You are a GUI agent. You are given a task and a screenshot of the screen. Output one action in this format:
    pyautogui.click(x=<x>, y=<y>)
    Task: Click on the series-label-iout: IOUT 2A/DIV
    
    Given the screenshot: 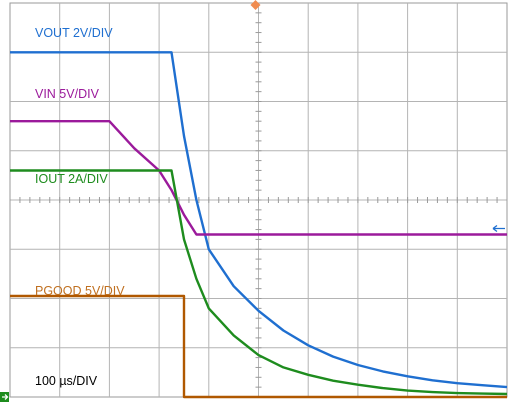 What is the action you would take?
    pyautogui.click(x=71, y=179)
    